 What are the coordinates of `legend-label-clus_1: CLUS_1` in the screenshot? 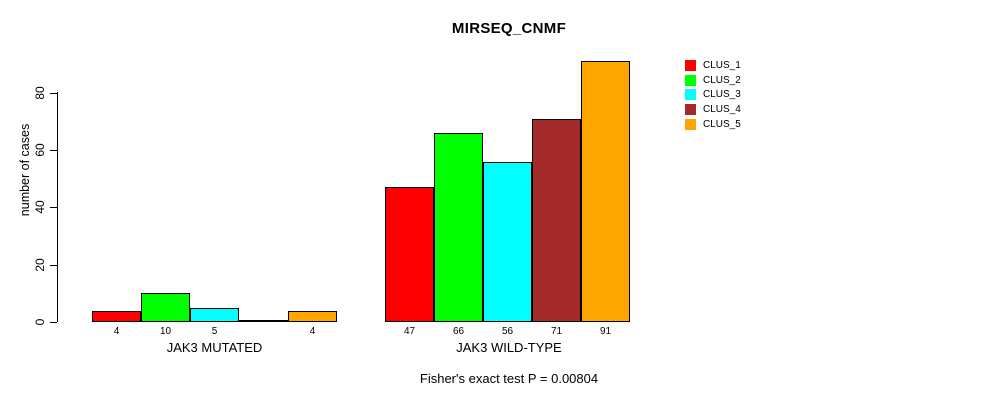 It's located at (722, 65).